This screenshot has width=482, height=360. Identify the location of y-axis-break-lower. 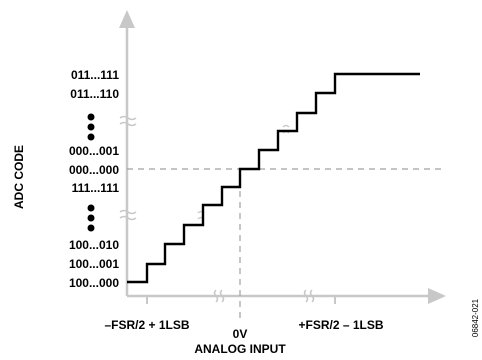
(128, 215).